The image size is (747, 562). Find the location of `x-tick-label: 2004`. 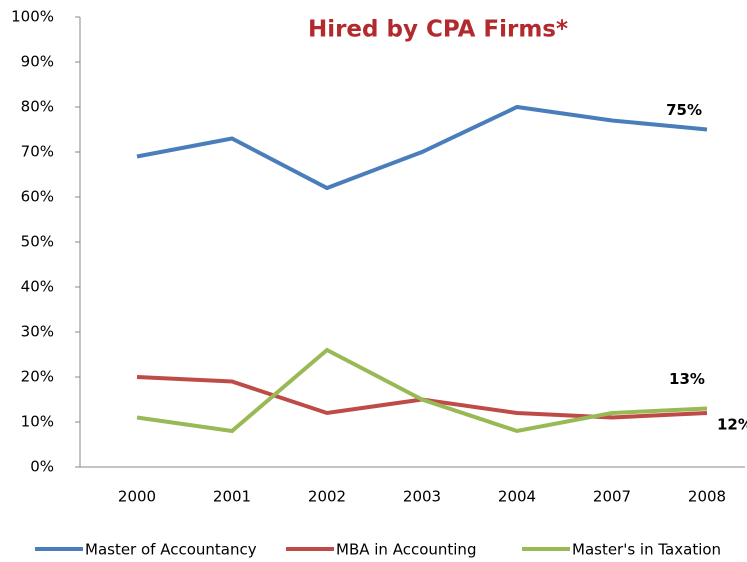

x-tick-label: 2004 is located at coordinates (517, 497).